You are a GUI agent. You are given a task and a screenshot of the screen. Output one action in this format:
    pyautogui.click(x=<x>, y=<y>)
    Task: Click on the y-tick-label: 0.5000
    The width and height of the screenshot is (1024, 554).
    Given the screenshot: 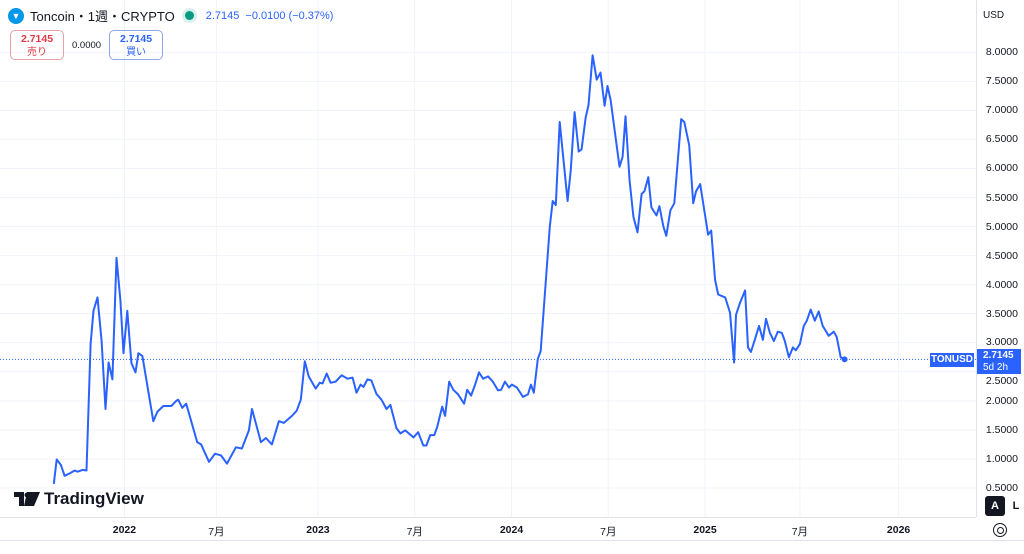 What is the action you would take?
    pyautogui.click(x=1001, y=487)
    